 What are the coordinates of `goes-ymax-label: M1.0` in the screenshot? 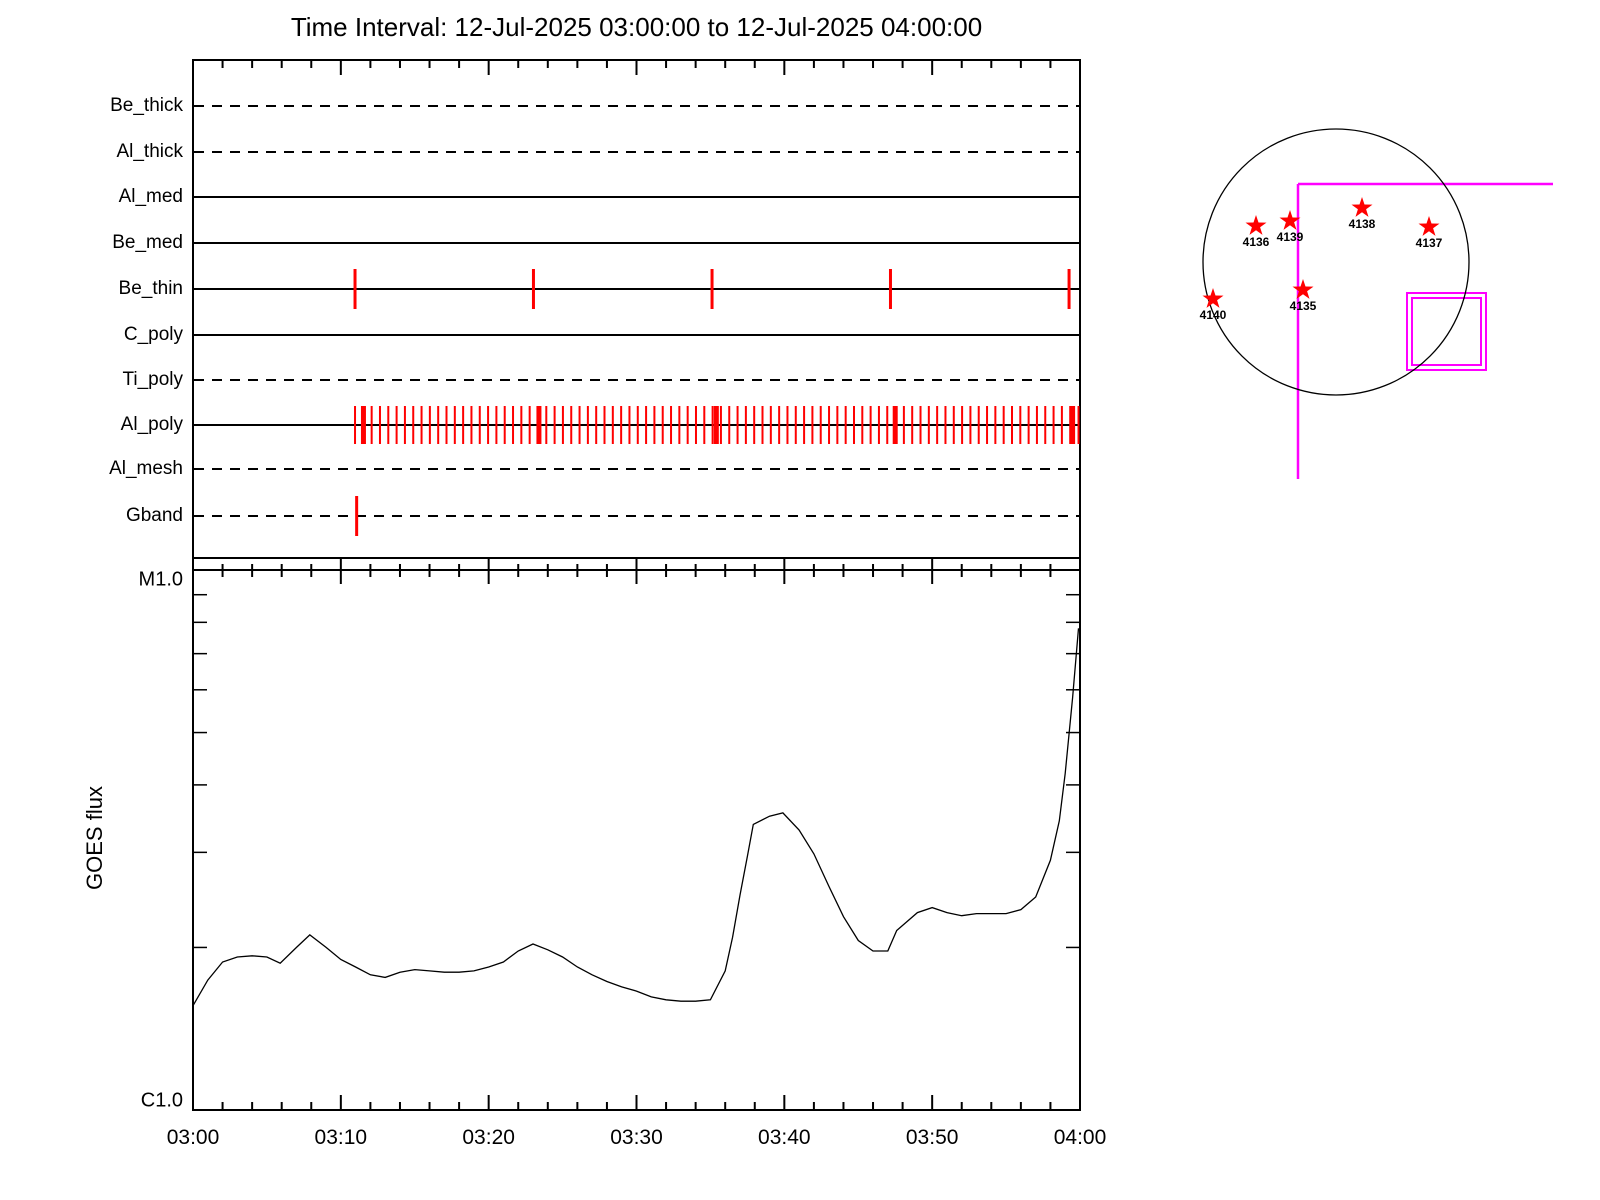 It's located at (160, 579).